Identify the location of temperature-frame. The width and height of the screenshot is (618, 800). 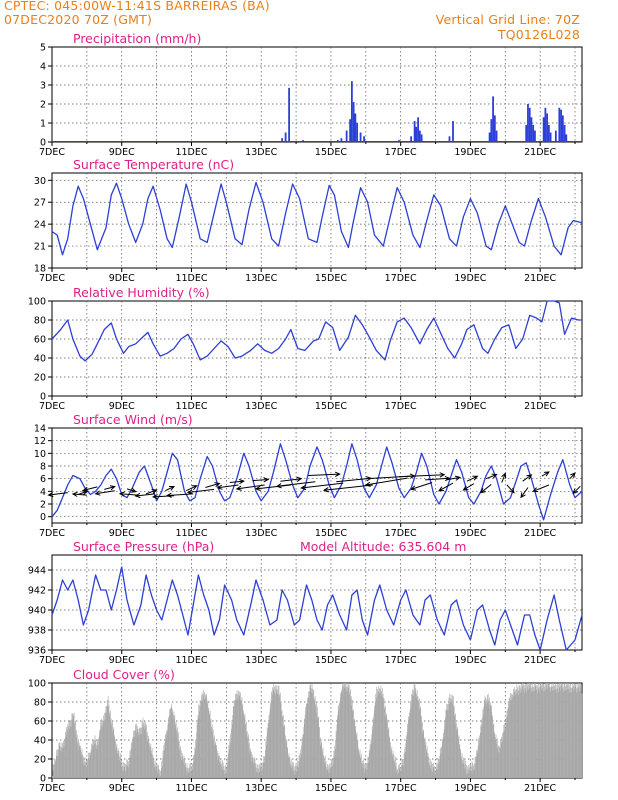
(317, 220).